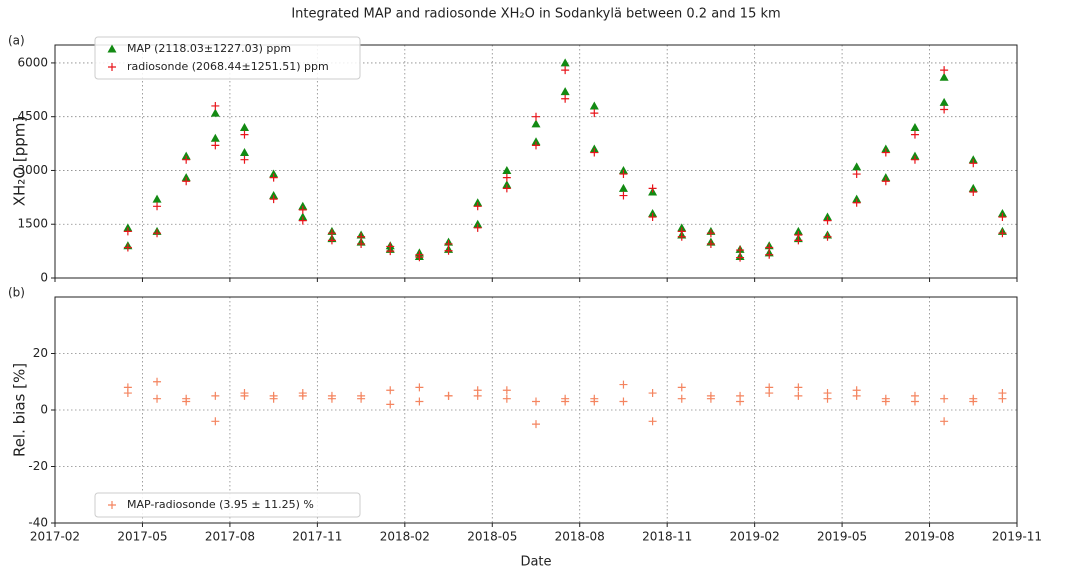 Image resolution: width=1075 pixels, height=576 pixels. I want to click on x-tick-label: 2018-02, so click(405, 537).